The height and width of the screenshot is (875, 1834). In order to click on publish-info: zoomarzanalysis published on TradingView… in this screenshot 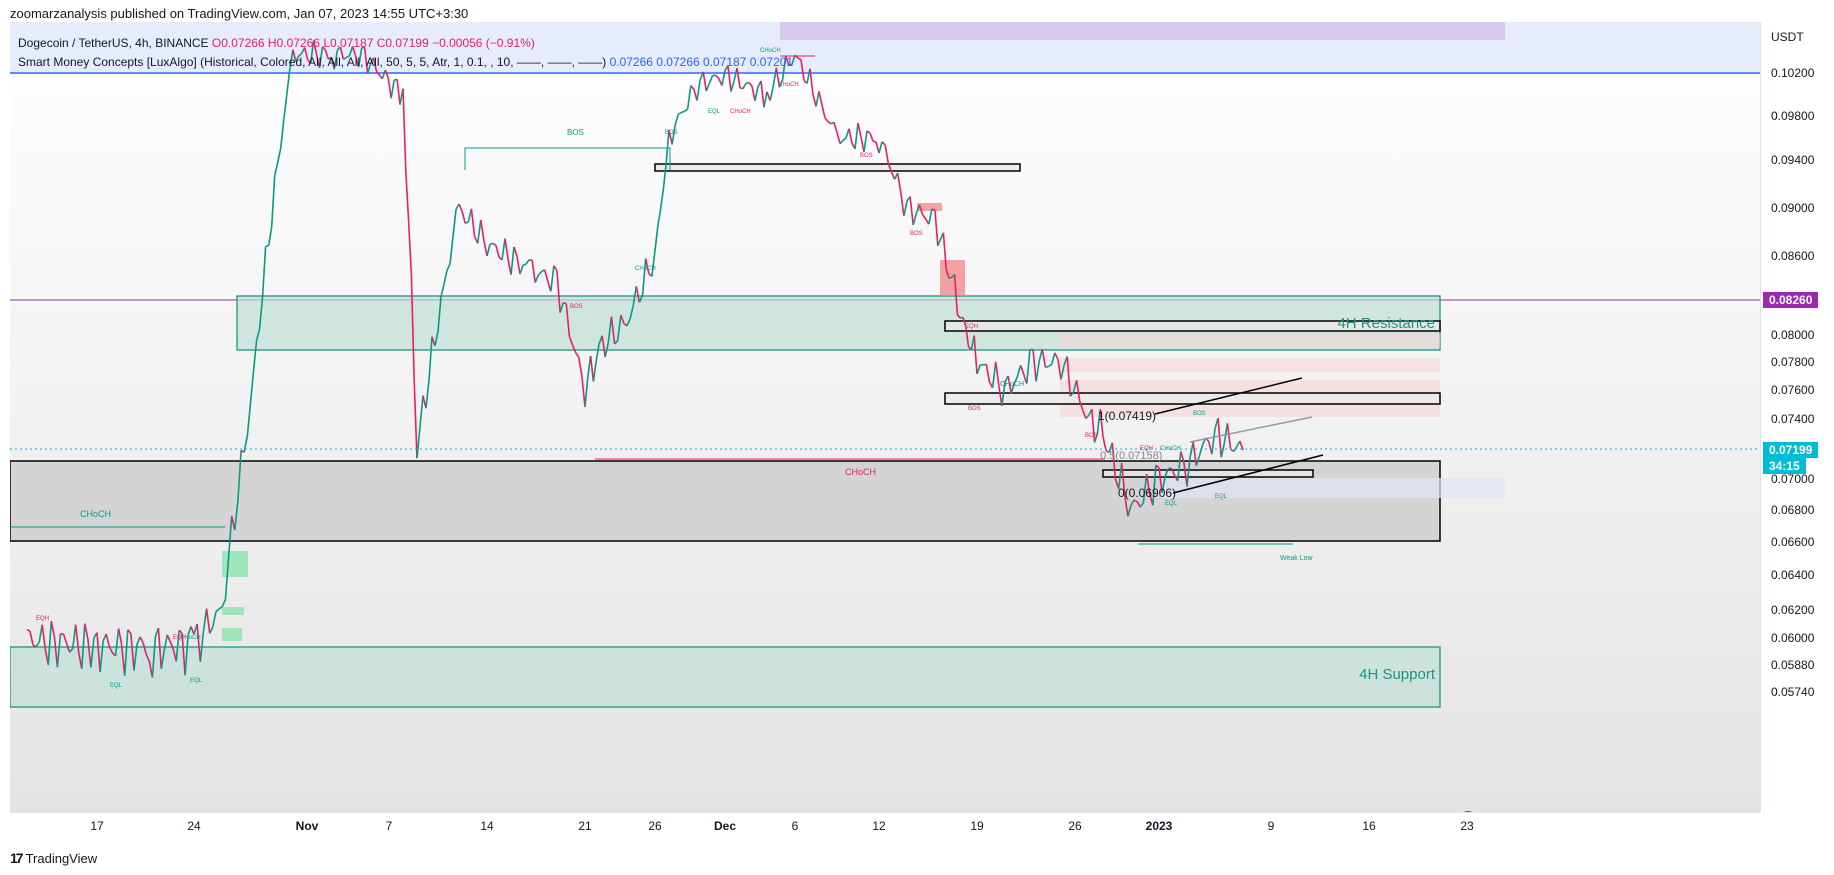, I will do `click(239, 13)`.